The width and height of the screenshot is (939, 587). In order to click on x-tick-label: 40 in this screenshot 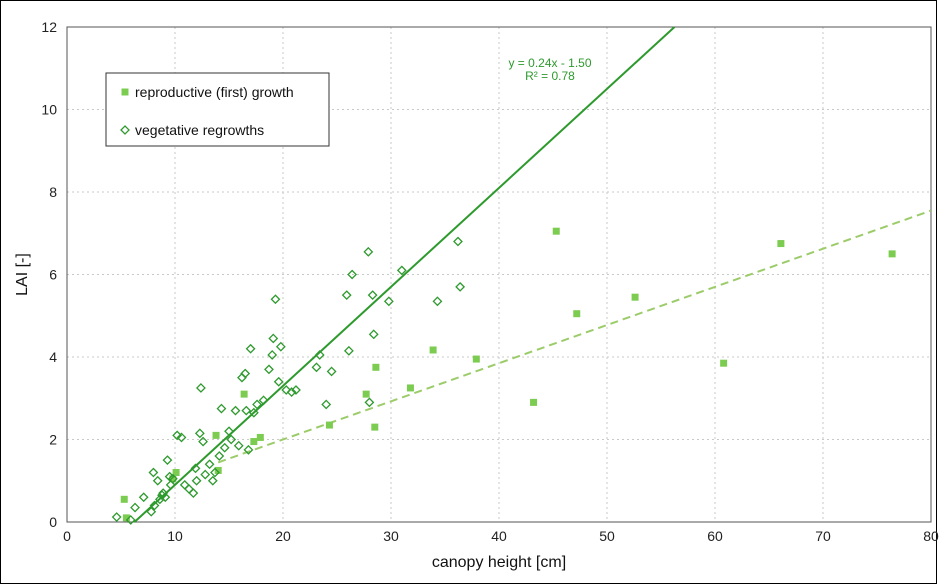, I will do `click(499, 536)`.